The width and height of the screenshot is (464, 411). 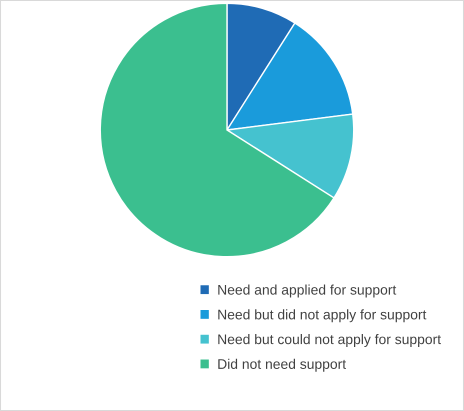 I want to click on legend-label: Need but did not apply for support, so click(x=322, y=315).